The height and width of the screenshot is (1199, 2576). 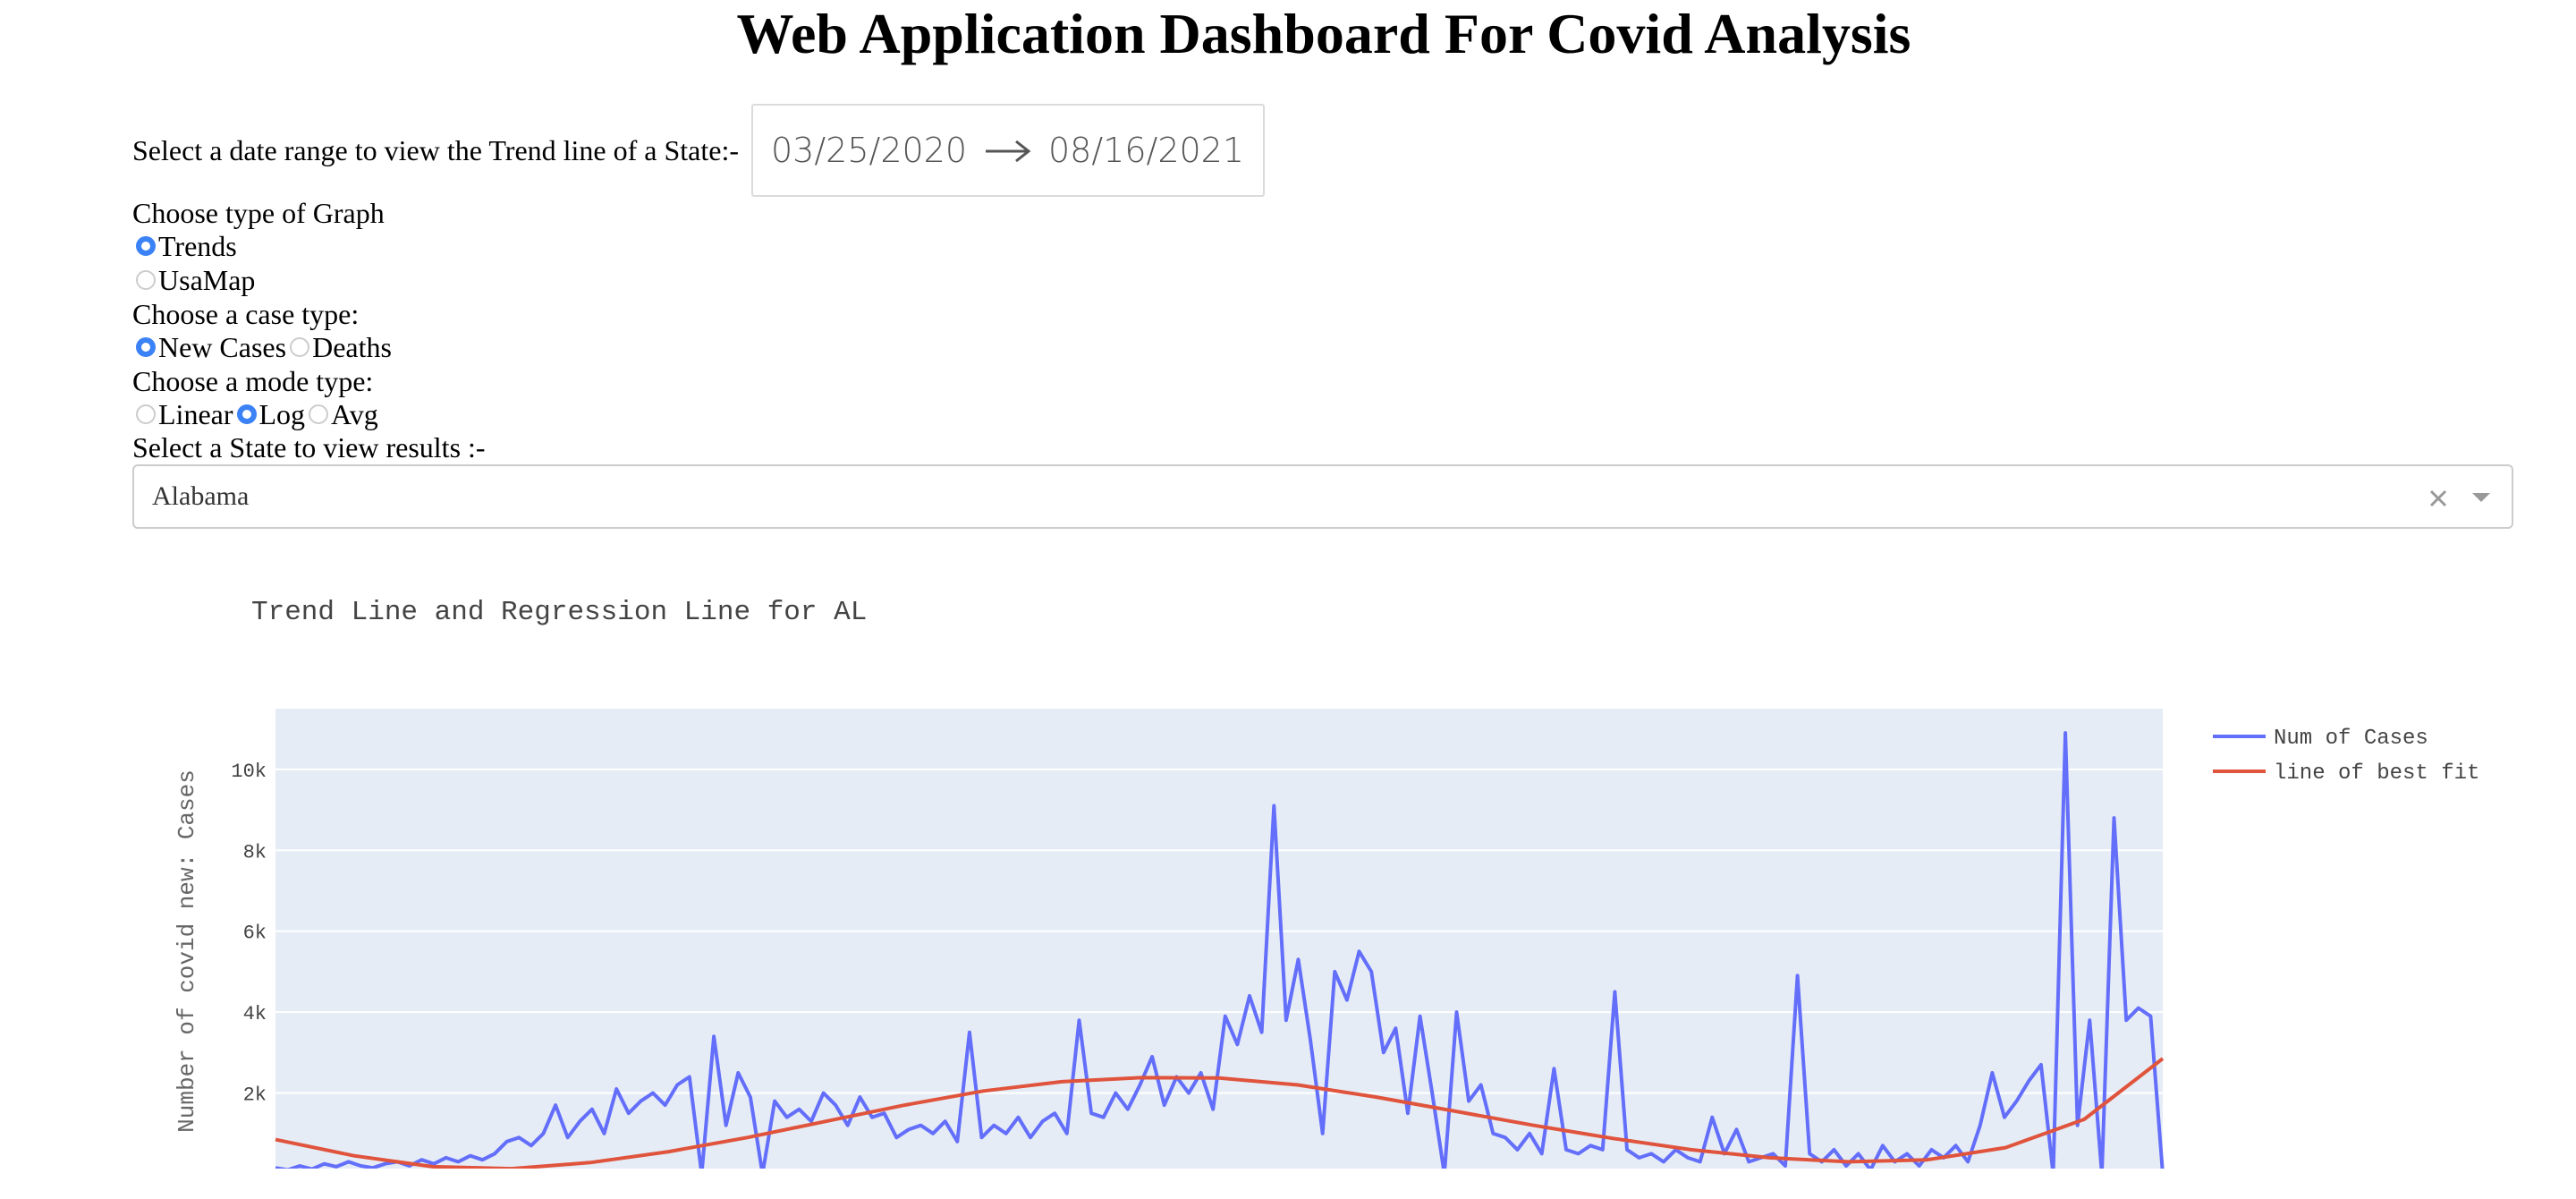 I want to click on state-value: Alabama, so click(x=201, y=496).